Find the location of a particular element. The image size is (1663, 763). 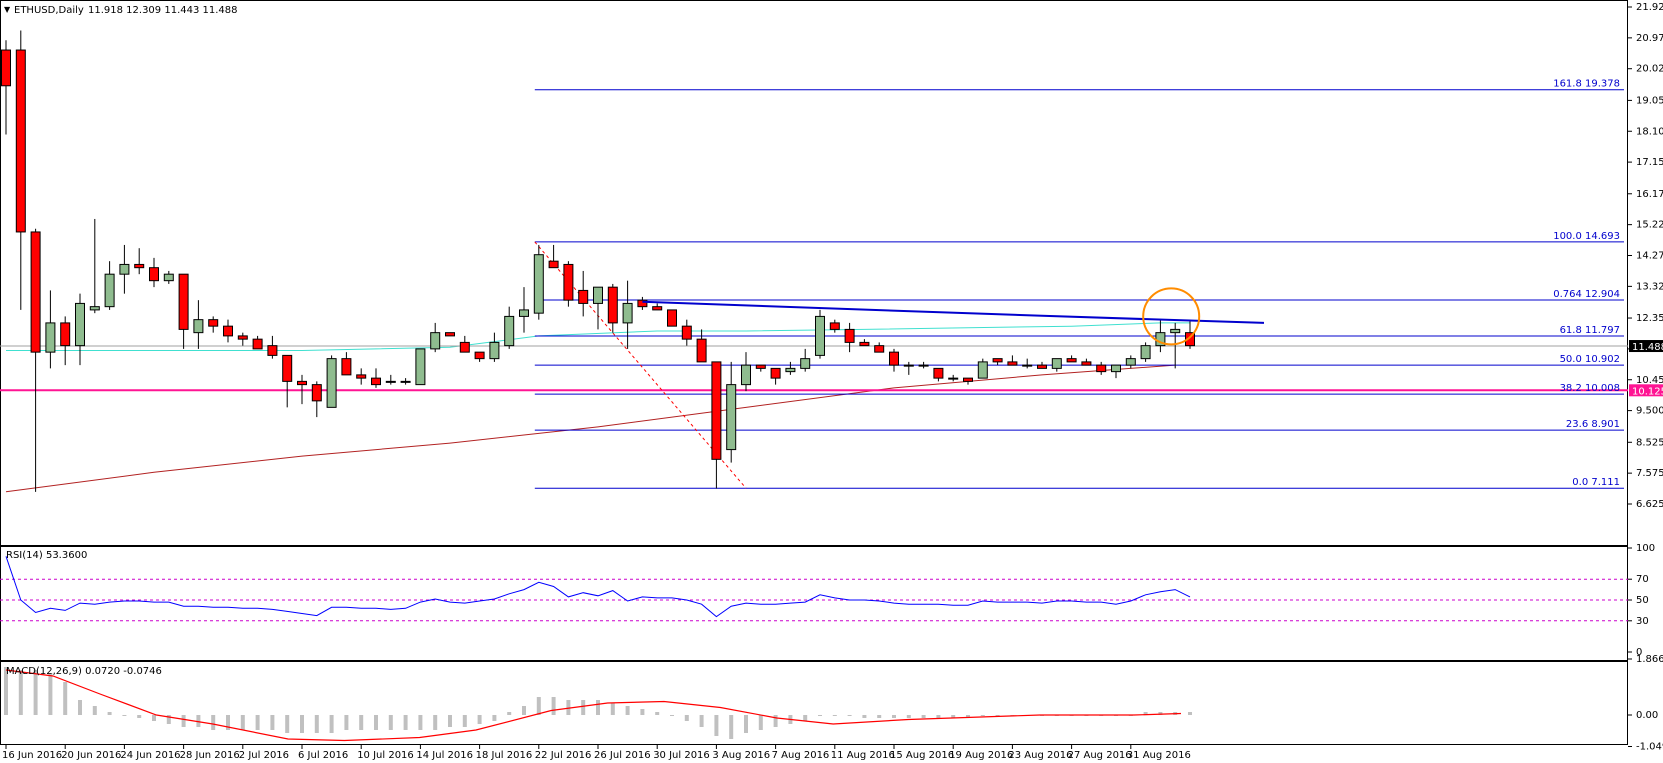

price-tick-label: 9.500 is located at coordinates (1649, 411).